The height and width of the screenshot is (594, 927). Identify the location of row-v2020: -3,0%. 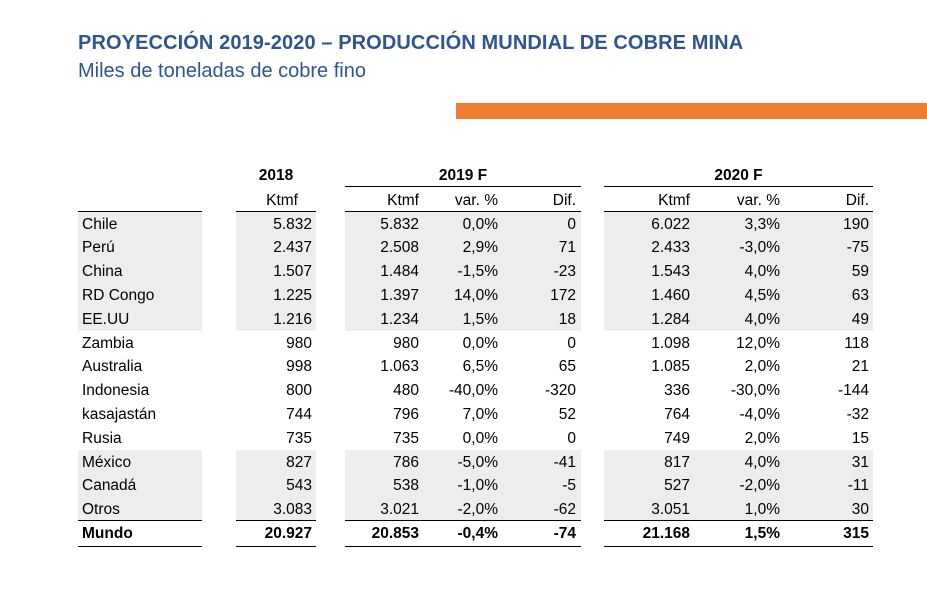
(760, 248).